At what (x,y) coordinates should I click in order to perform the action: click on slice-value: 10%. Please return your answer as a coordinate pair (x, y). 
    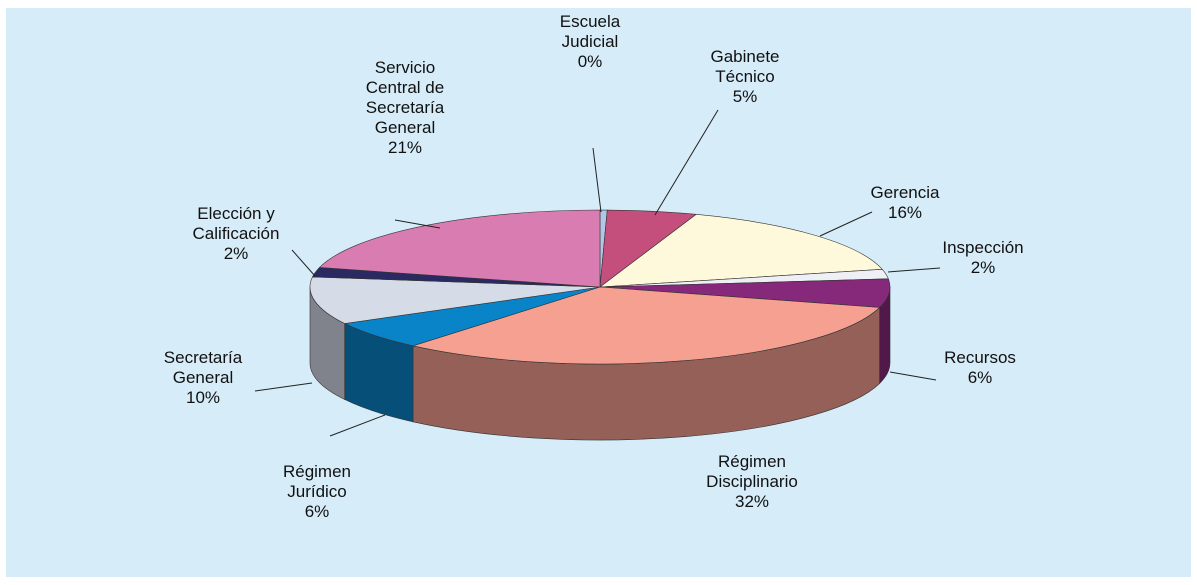
    Looking at the image, I should click on (203, 397).